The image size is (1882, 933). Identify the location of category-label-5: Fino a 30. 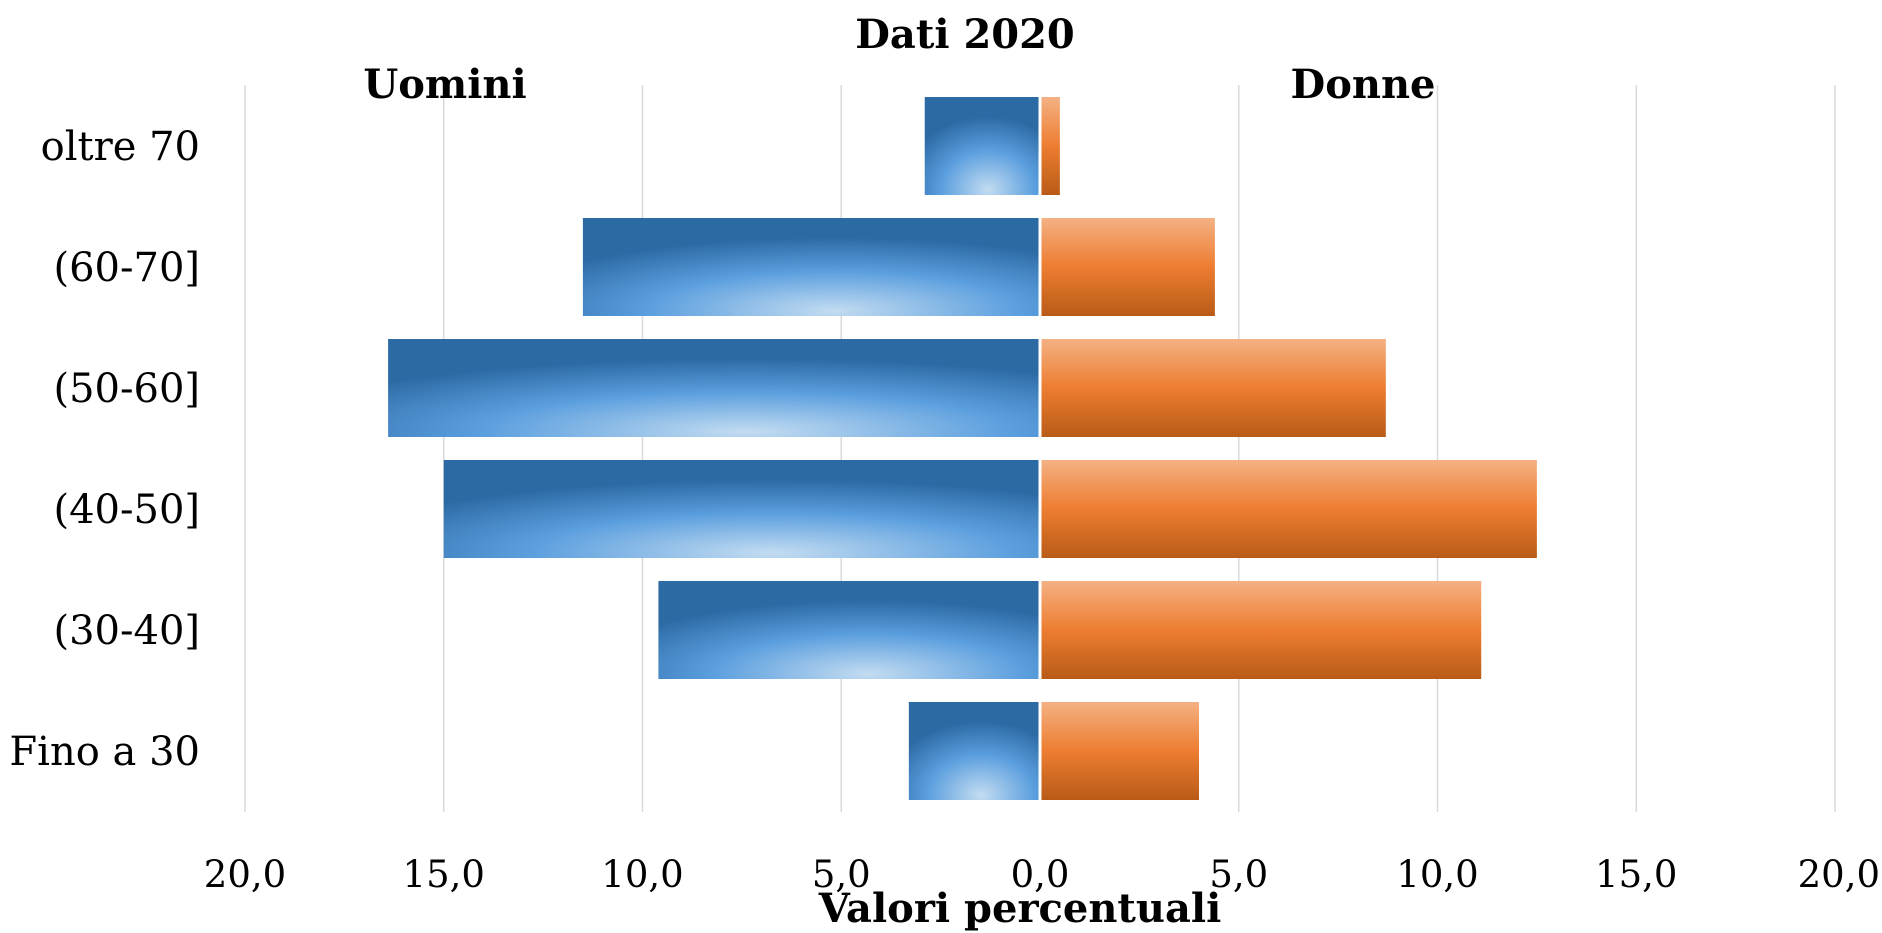
(104, 752).